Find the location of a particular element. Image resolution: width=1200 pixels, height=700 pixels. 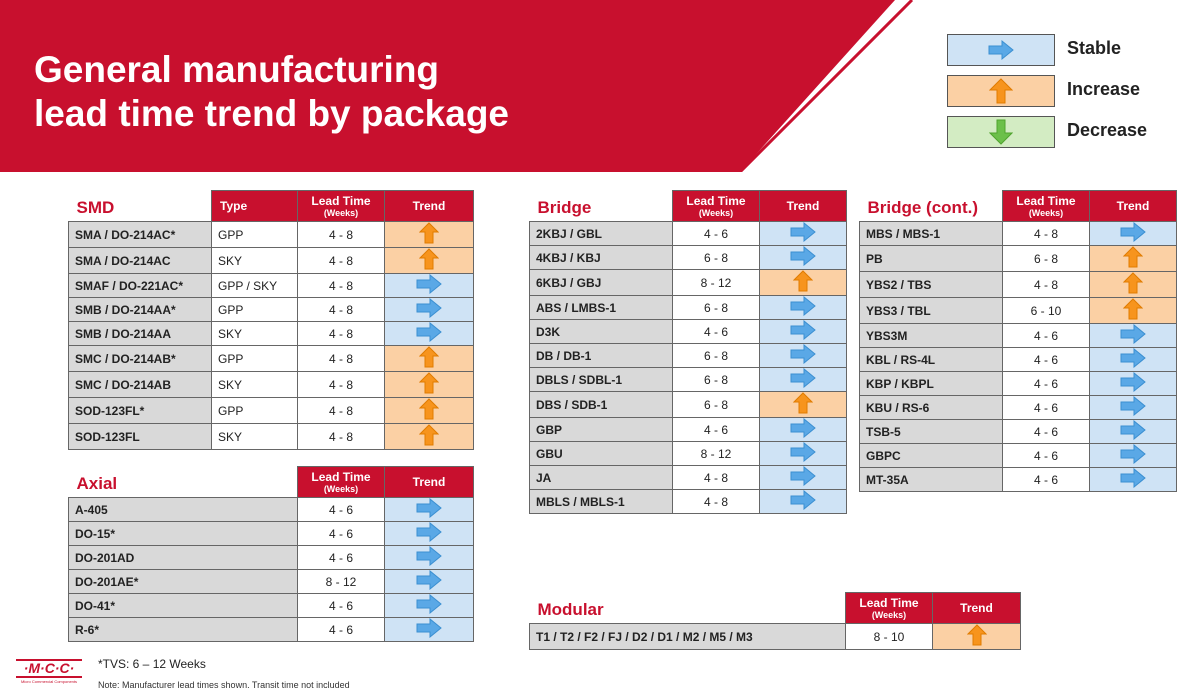

column-header-trend: Trend is located at coordinates (976, 608).